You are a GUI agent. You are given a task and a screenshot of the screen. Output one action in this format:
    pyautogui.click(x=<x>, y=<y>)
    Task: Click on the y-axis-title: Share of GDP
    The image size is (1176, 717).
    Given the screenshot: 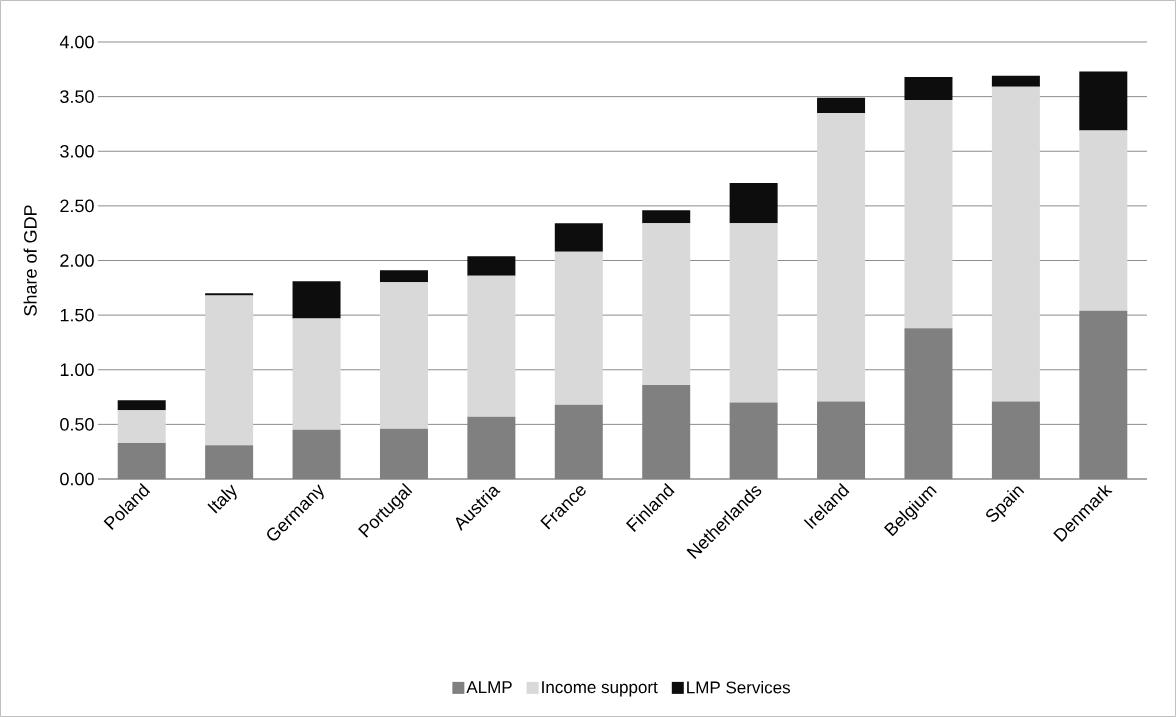 What is the action you would take?
    pyautogui.click(x=30, y=260)
    